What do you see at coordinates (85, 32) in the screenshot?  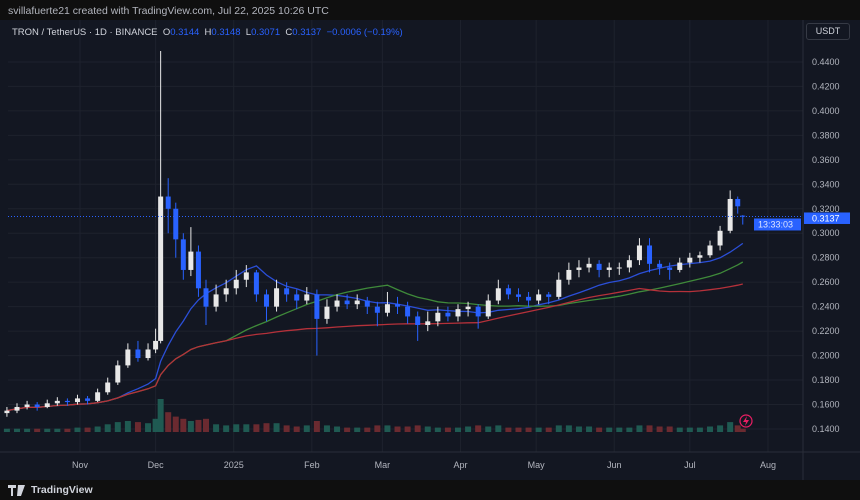 I see `symbol-label: TRON / TetherUS · 1D · BINANCE` at bounding box center [85, 32].